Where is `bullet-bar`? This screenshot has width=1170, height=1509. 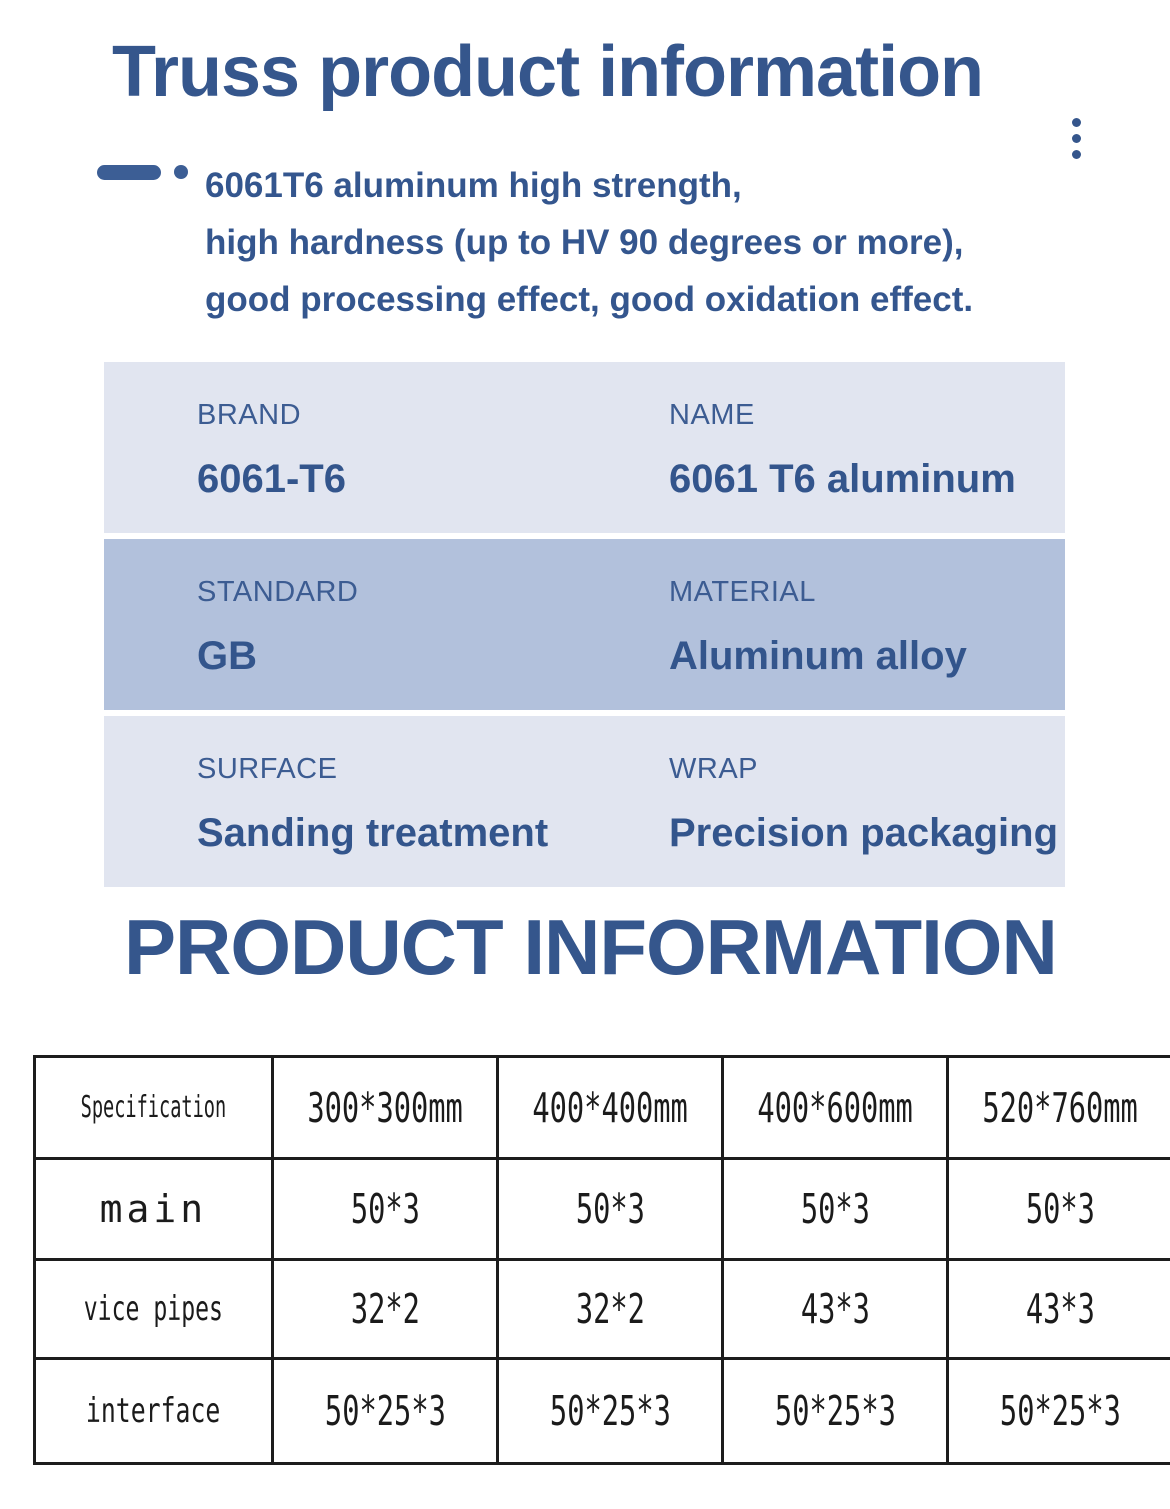 bullet-bar is located at coordinates (129, 172).